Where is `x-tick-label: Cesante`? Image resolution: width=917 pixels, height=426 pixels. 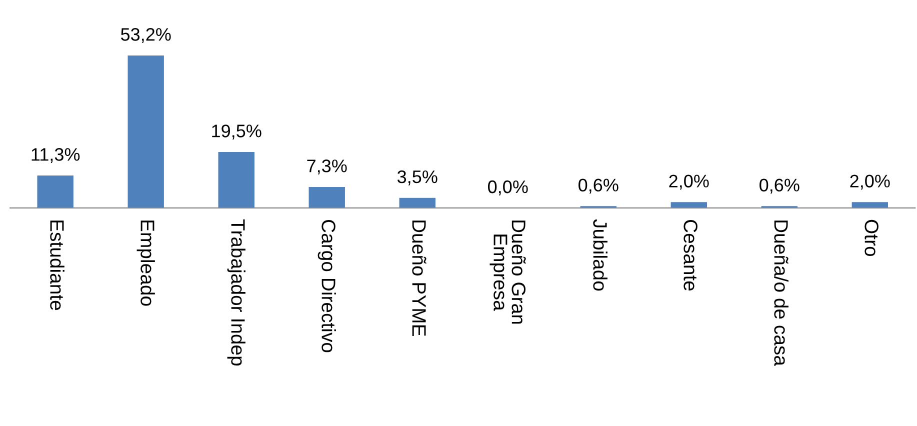 x-tick-label: Cesante is located at coordinates (691, 255).